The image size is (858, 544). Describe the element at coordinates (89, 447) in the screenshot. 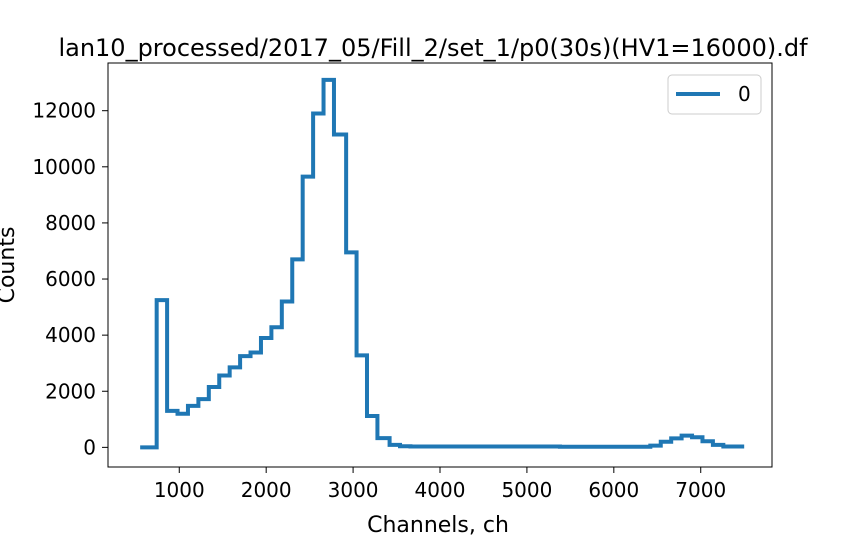

I see `y-tick-label: 0` at that location.